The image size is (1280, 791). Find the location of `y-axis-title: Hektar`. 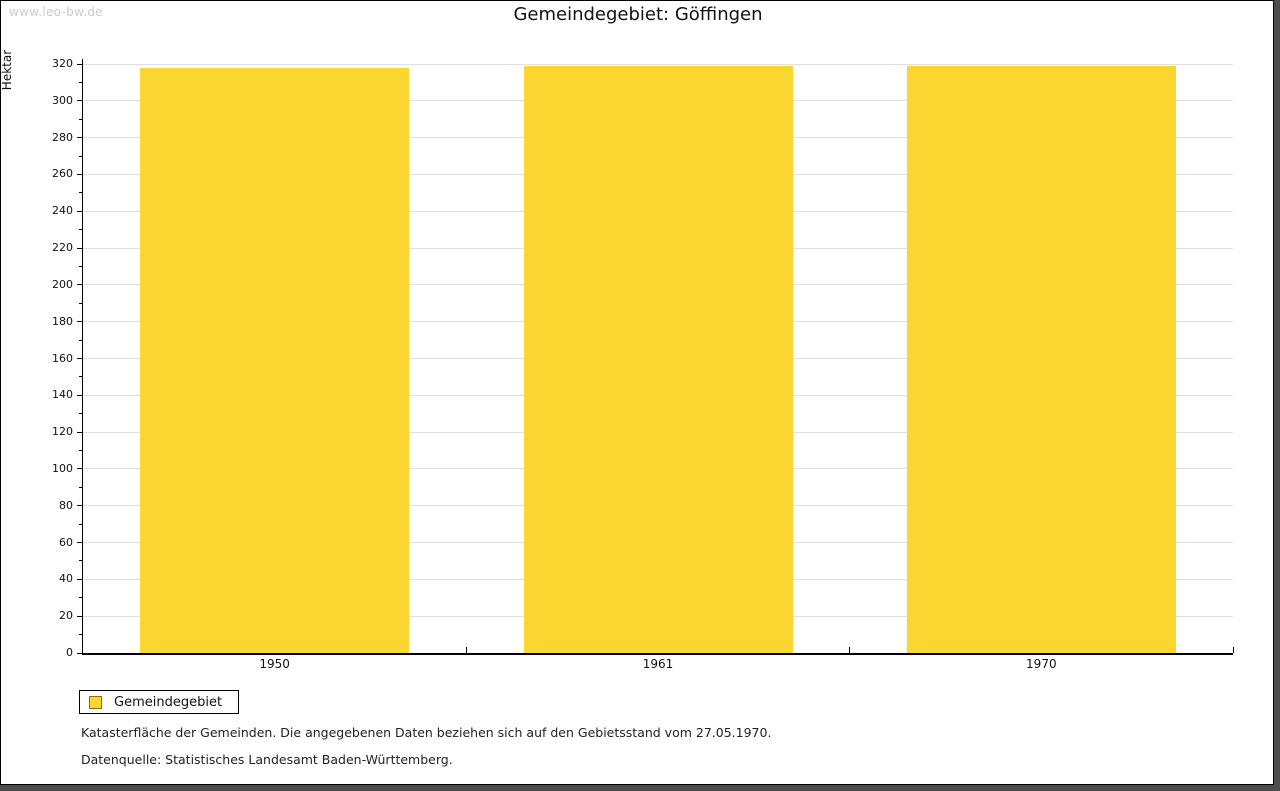

y-axis-title: Hektar is located at coordinates (7, 70).